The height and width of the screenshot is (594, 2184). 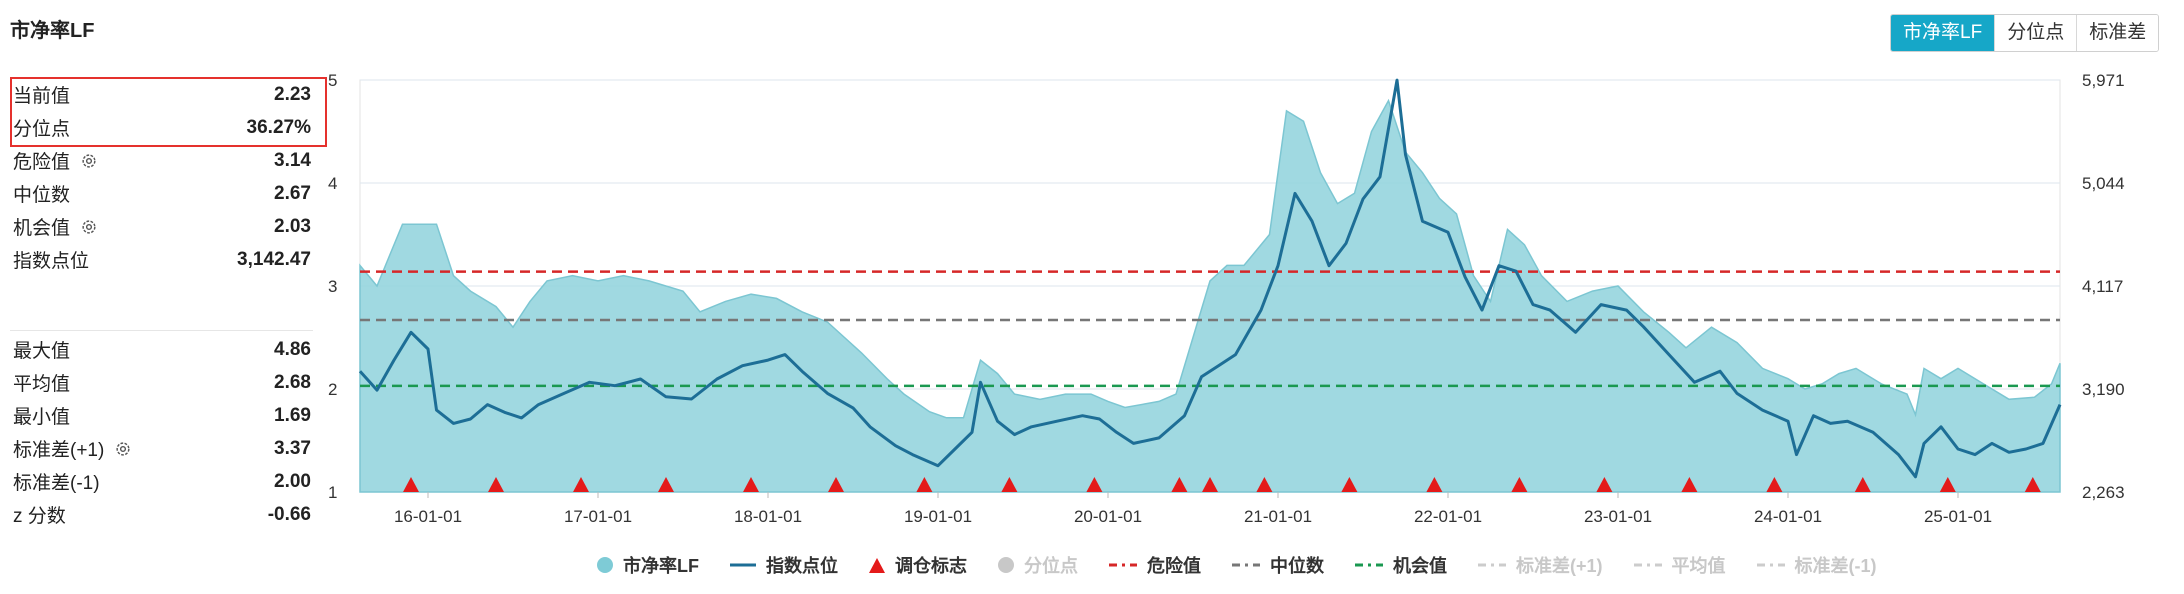 What do you see at coordinates (1174, 566) in the screenshot?
I see `legend-label: 危险值` at bounding box center [1174, 566].